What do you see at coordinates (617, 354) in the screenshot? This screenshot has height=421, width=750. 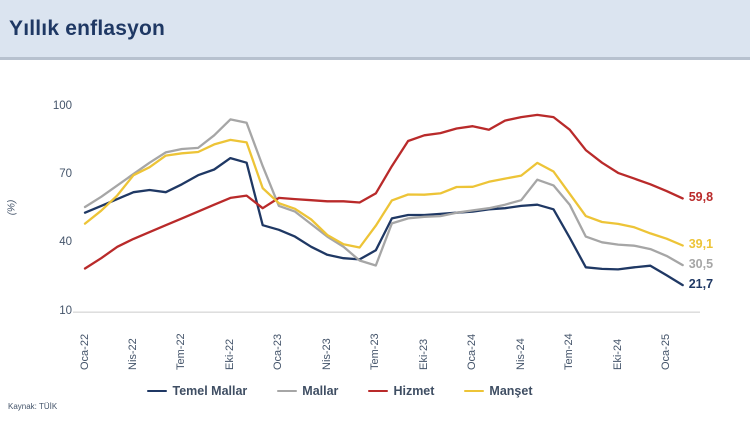 I see `x-tick-Eki-24: Eki-24` at bounding box center [617, 354].